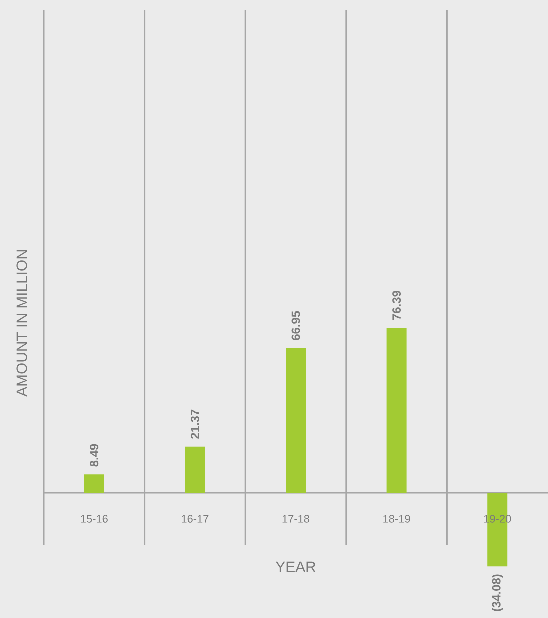 The height and width of the screenshot is (618, 548). I want to click on x-tick-label: 15-16, so click(94, 519).